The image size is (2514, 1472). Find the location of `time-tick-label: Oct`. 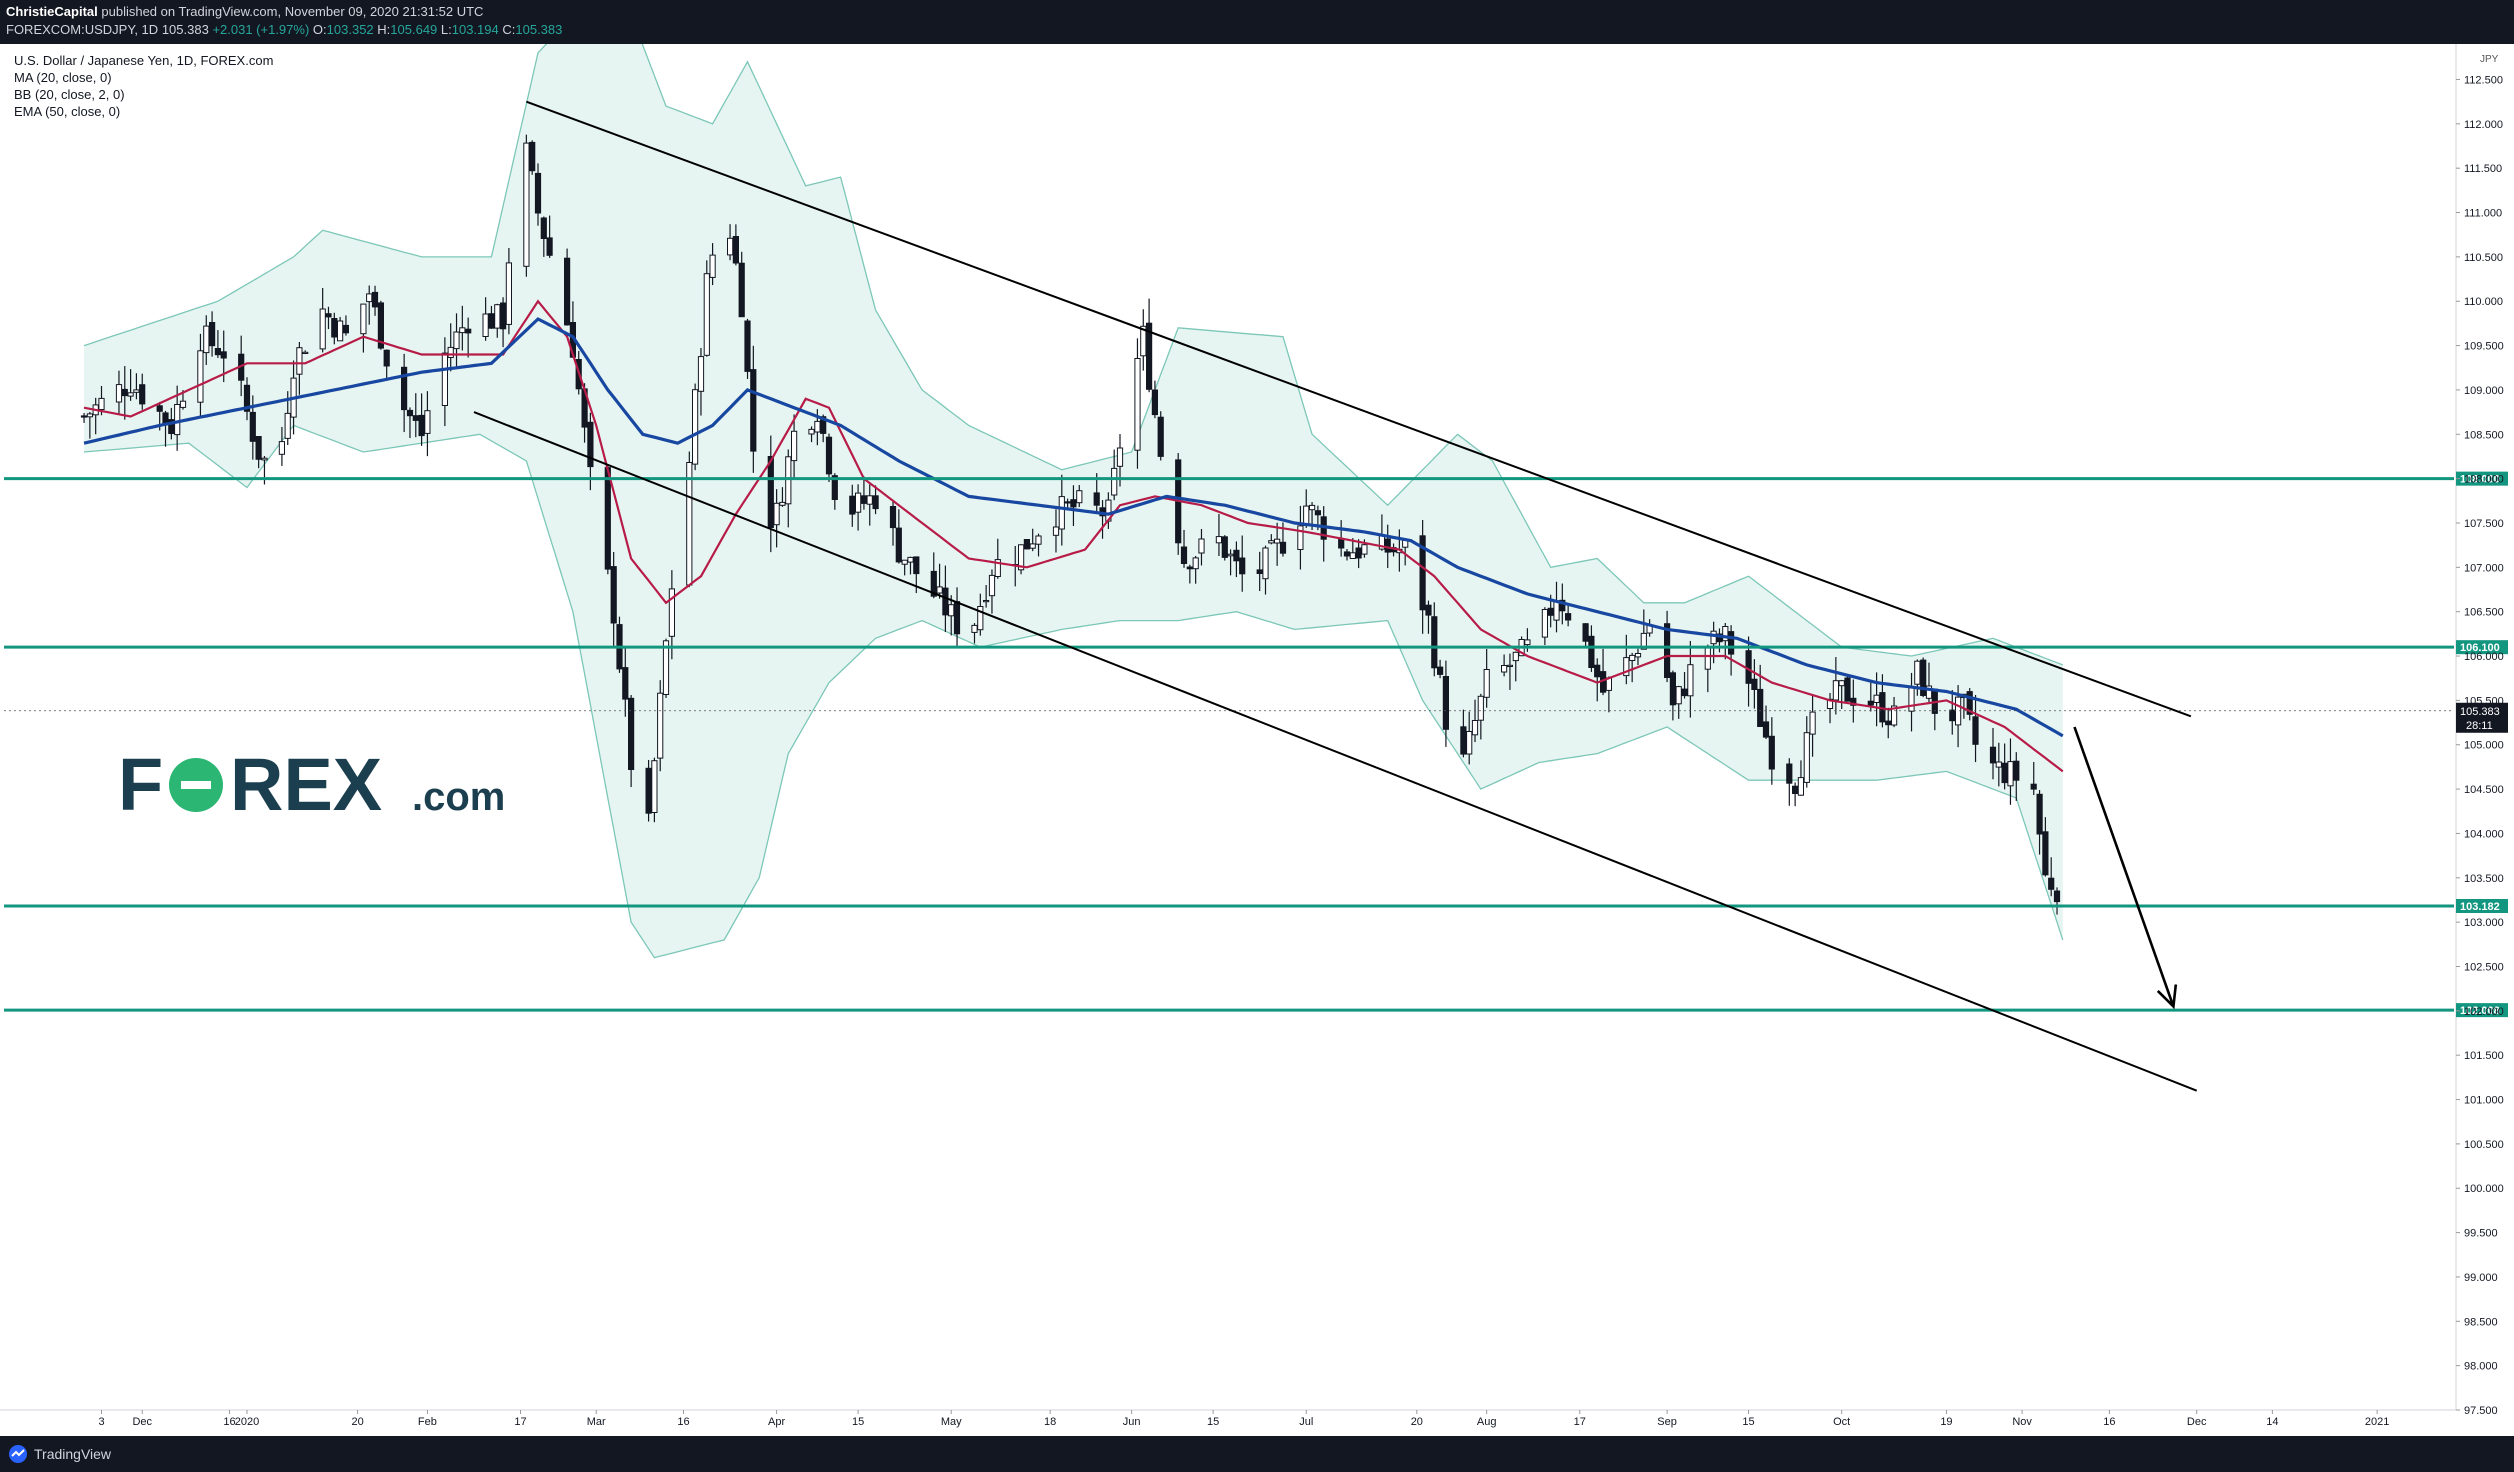

time-tick-label: Oct is located at coordinates (1841, 1422).